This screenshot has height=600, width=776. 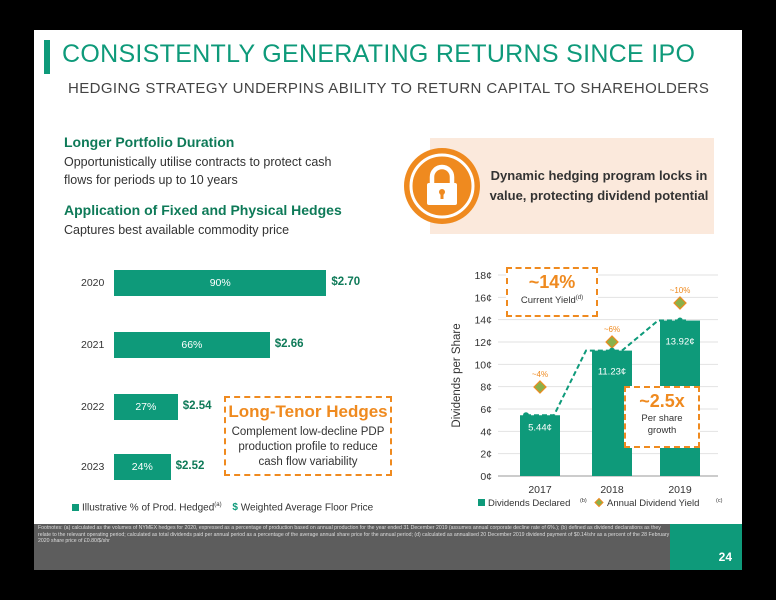 I want to click on point-heading-hedges: Application of Fixed and Physical Hedges, so click(x=203, y=210).